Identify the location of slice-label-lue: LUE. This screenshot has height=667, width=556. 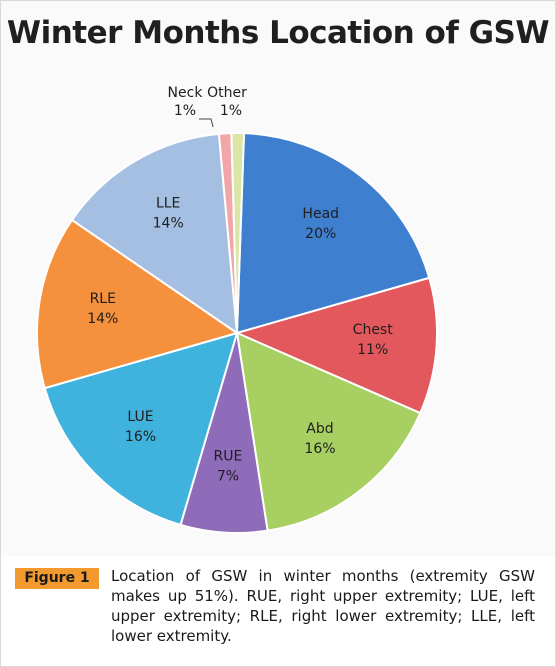
(140, 417).